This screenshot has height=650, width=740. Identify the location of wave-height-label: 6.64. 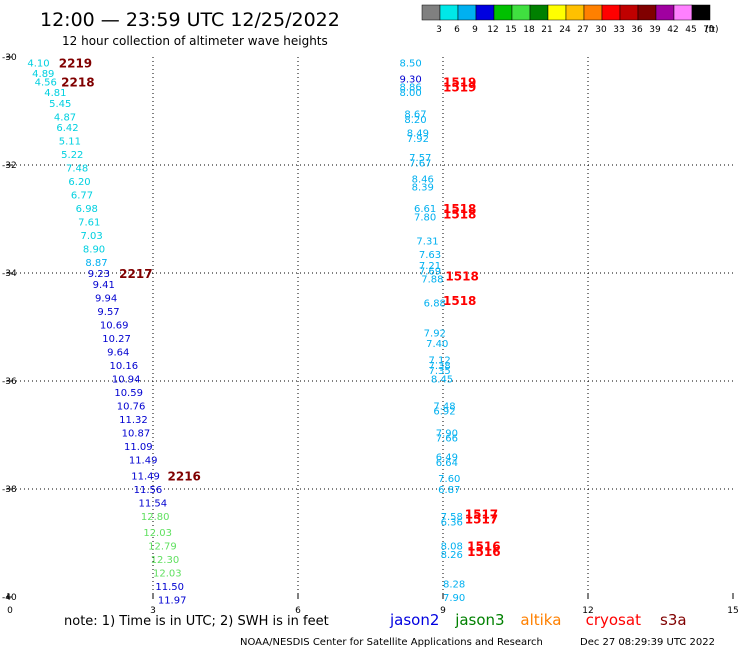
(447, 463).